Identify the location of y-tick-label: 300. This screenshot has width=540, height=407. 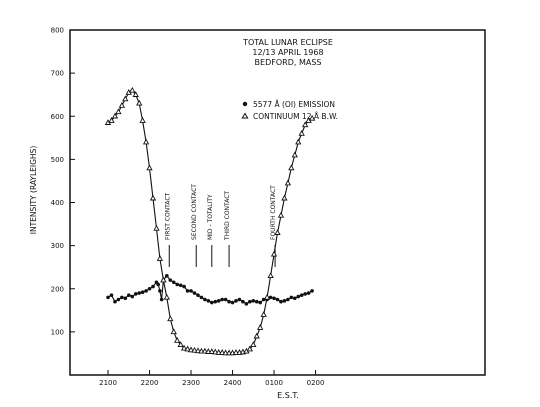
(57, 246).